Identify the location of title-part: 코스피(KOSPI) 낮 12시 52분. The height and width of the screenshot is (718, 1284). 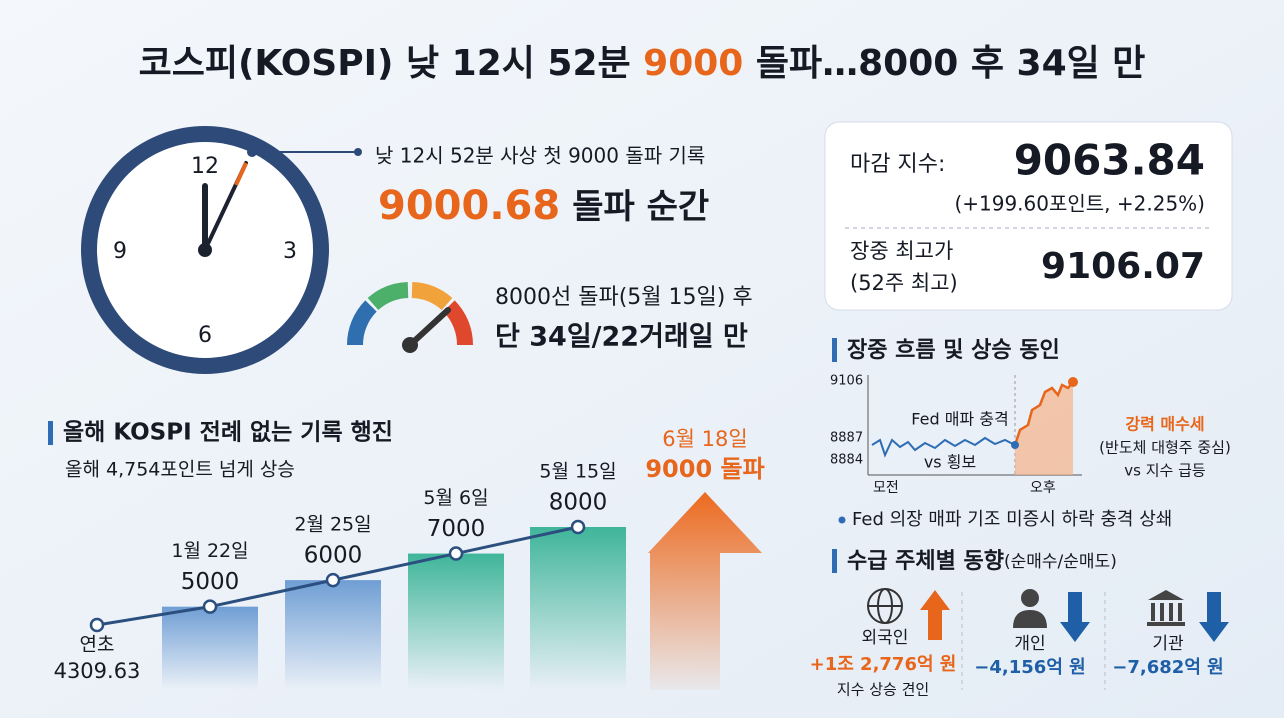
(391, 63).